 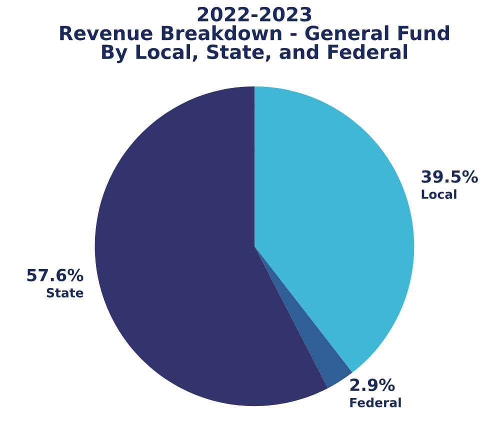 I want to click on data-label: 57.6%, so click(x=55, y=275).